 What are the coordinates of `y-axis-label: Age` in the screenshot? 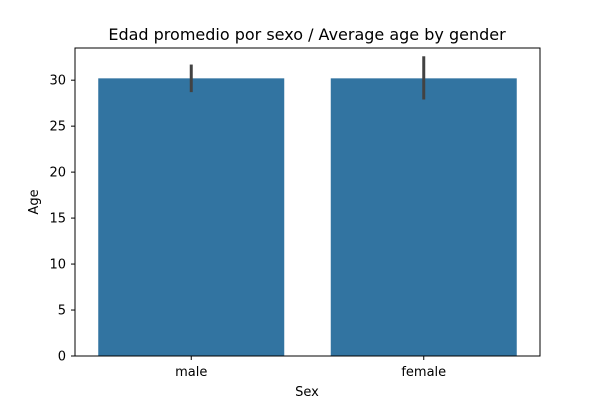 It's located at (34, 201).